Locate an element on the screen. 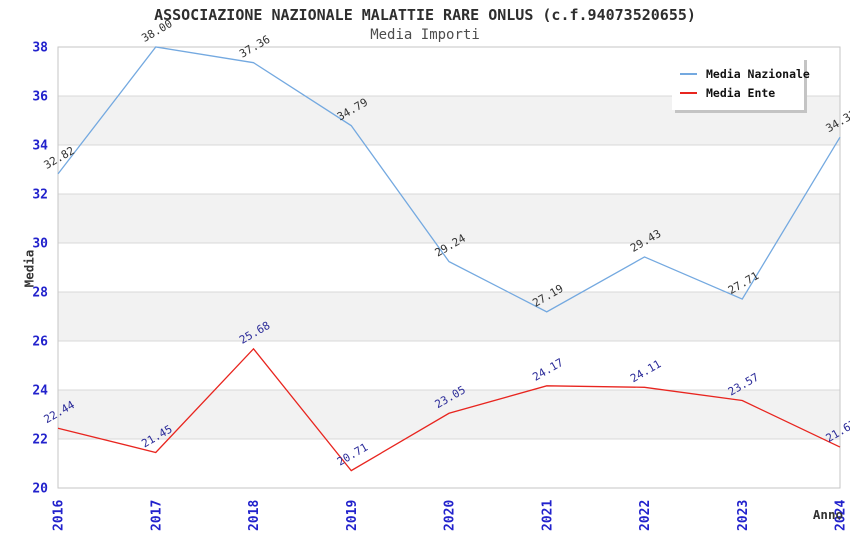  y-tick-label: 34 is located at coordinates (40, 146).